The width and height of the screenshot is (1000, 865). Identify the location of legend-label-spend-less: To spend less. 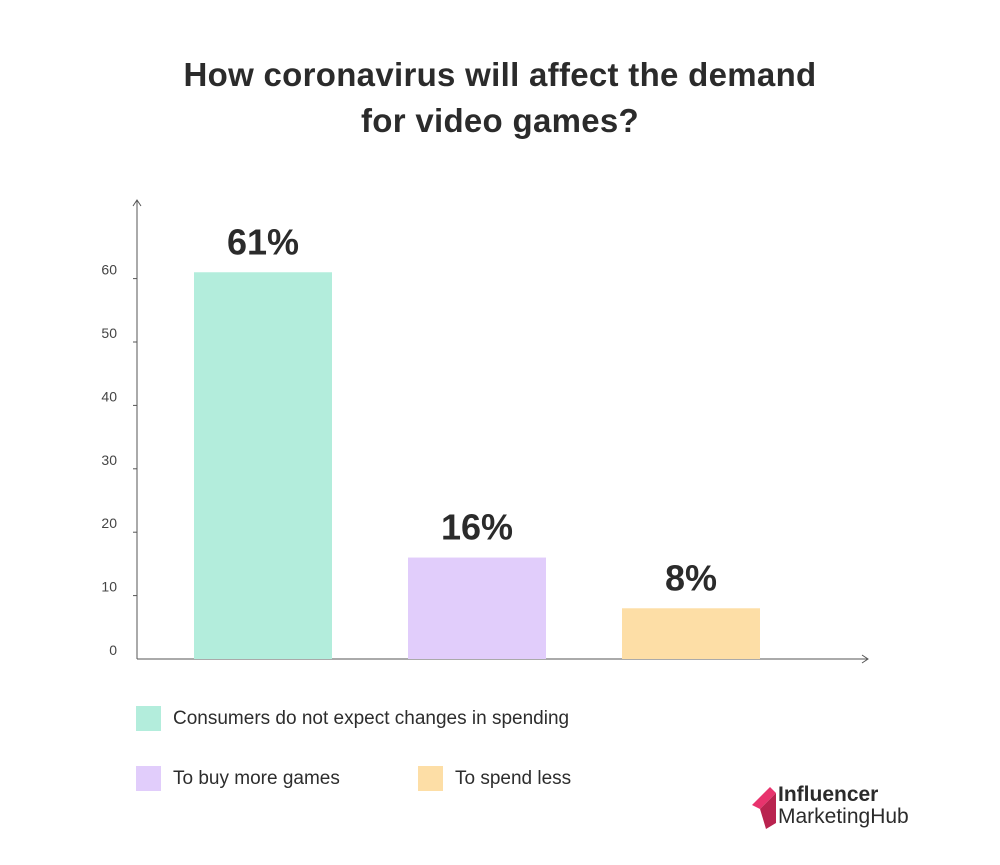
(513, 778).